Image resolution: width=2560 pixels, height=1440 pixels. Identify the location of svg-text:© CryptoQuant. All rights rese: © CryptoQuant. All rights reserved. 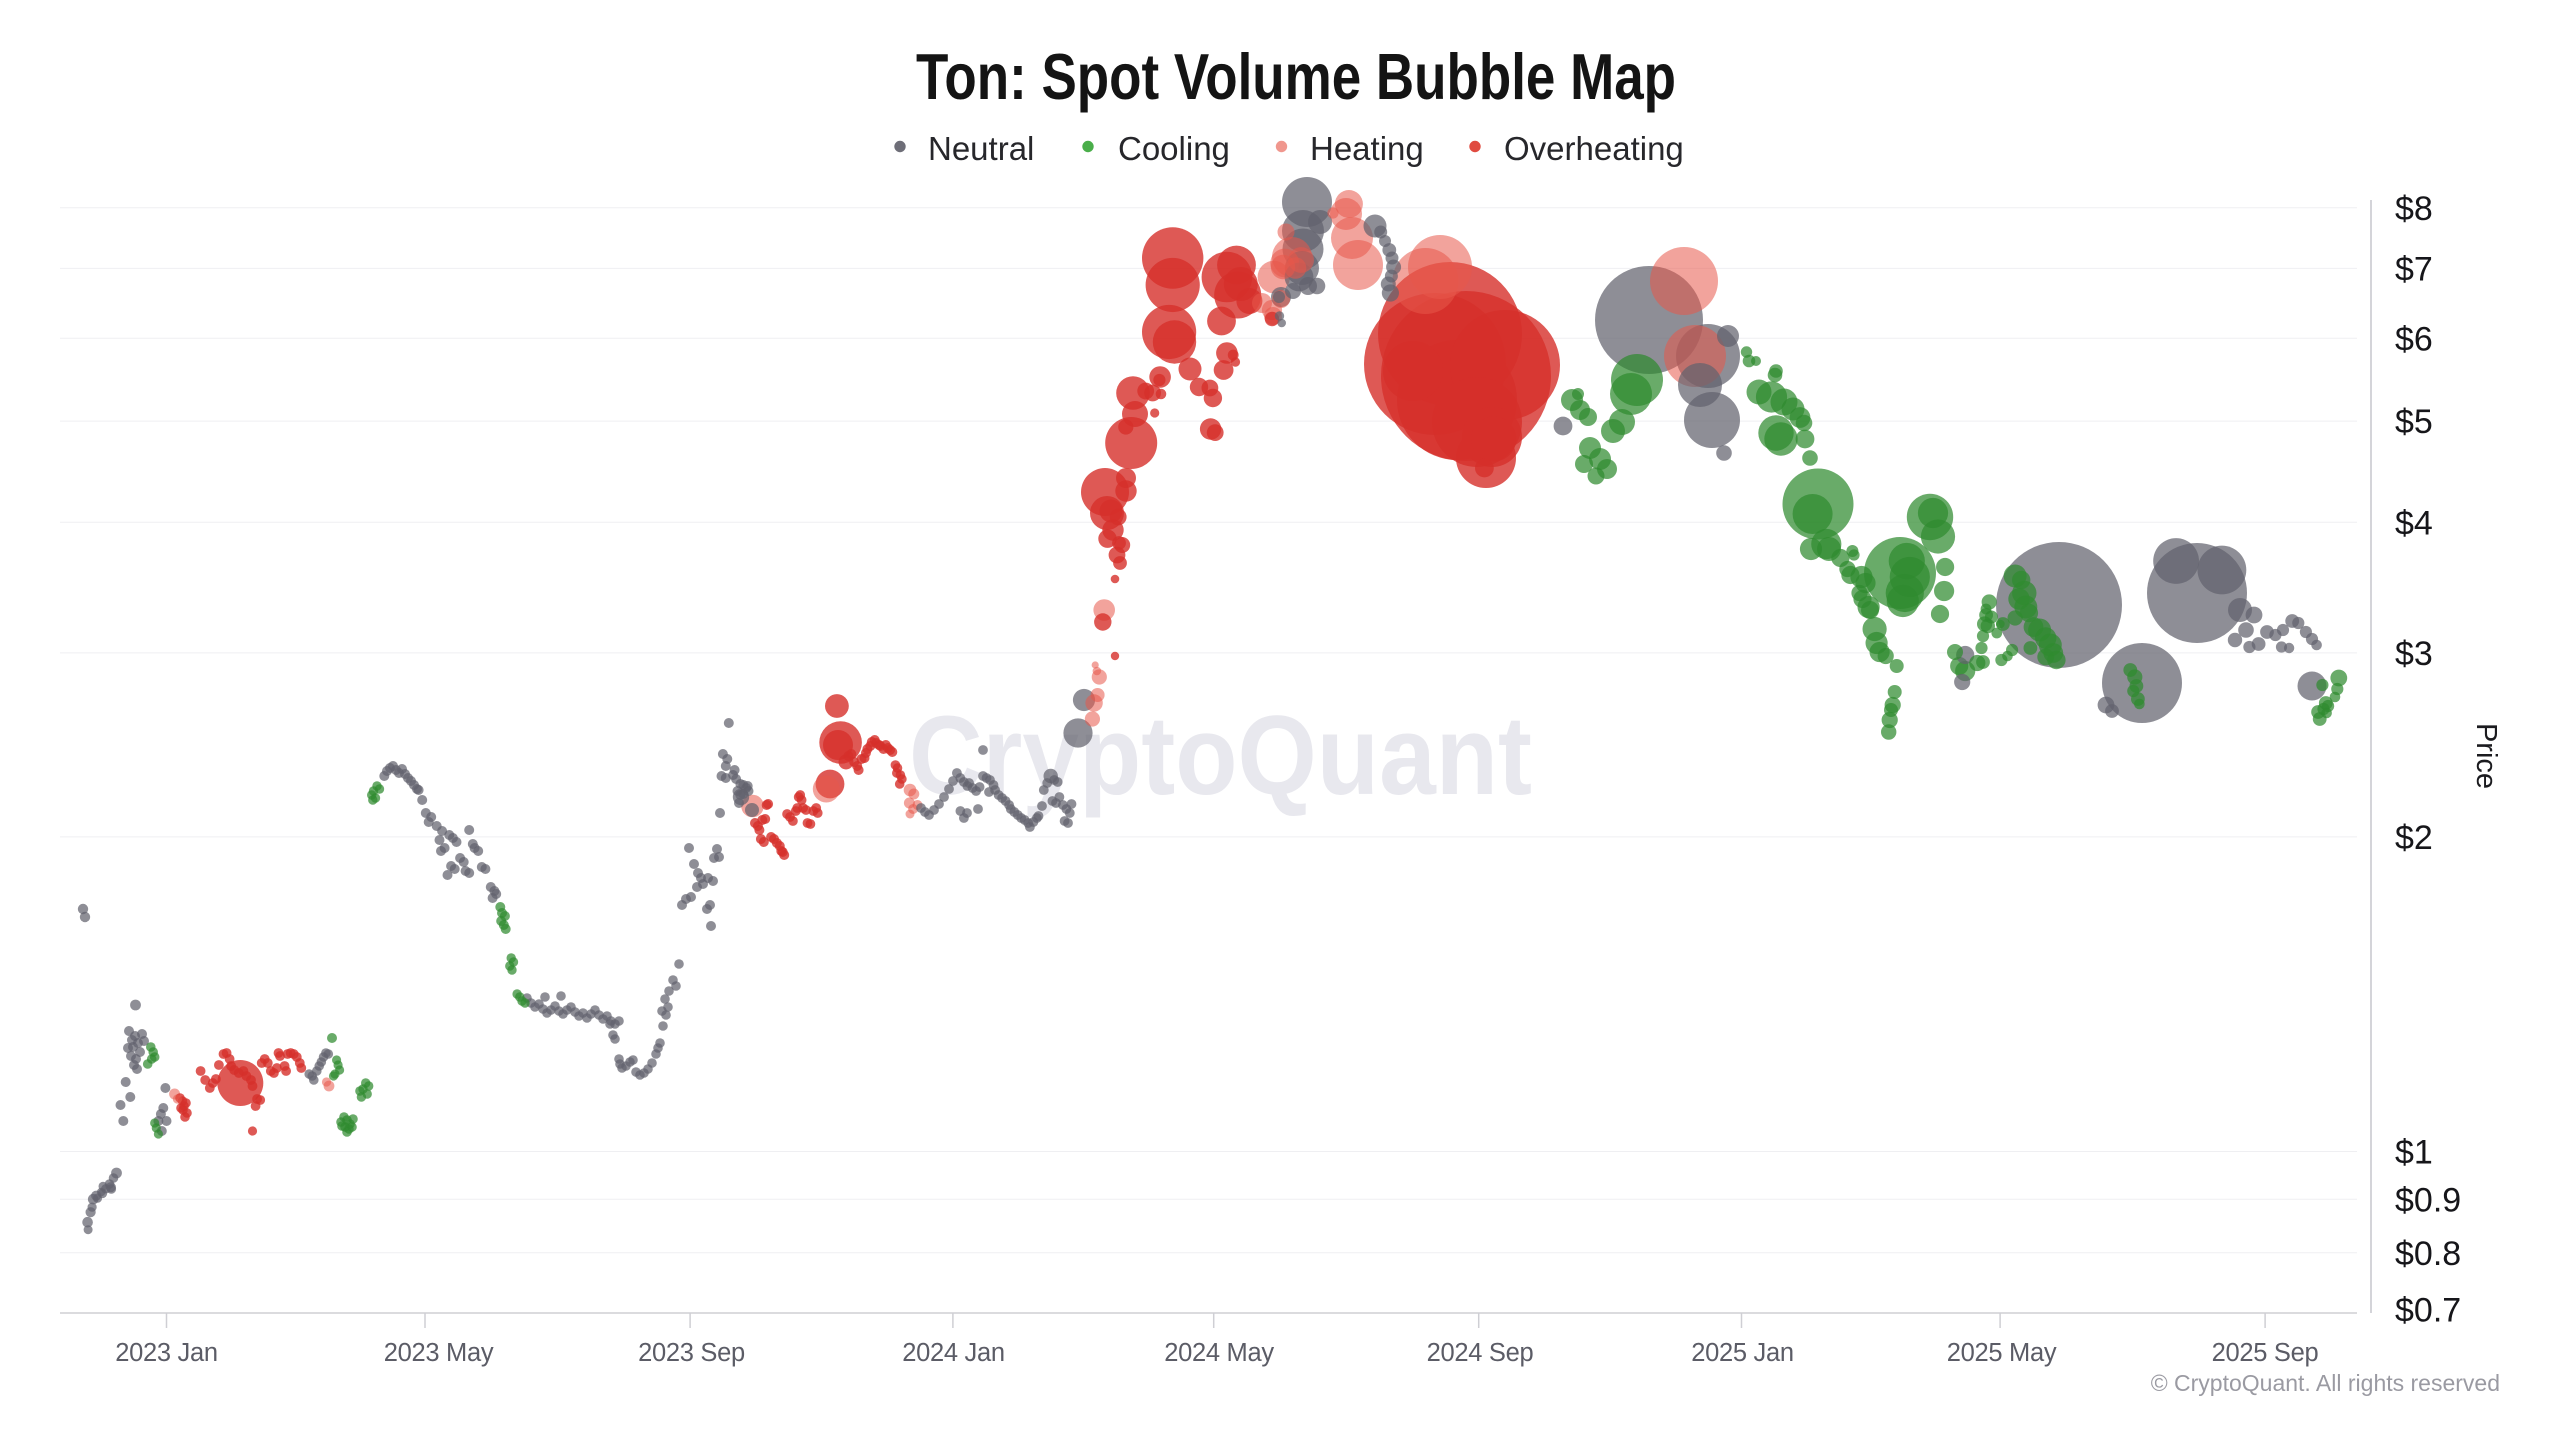
(2325, 1383).